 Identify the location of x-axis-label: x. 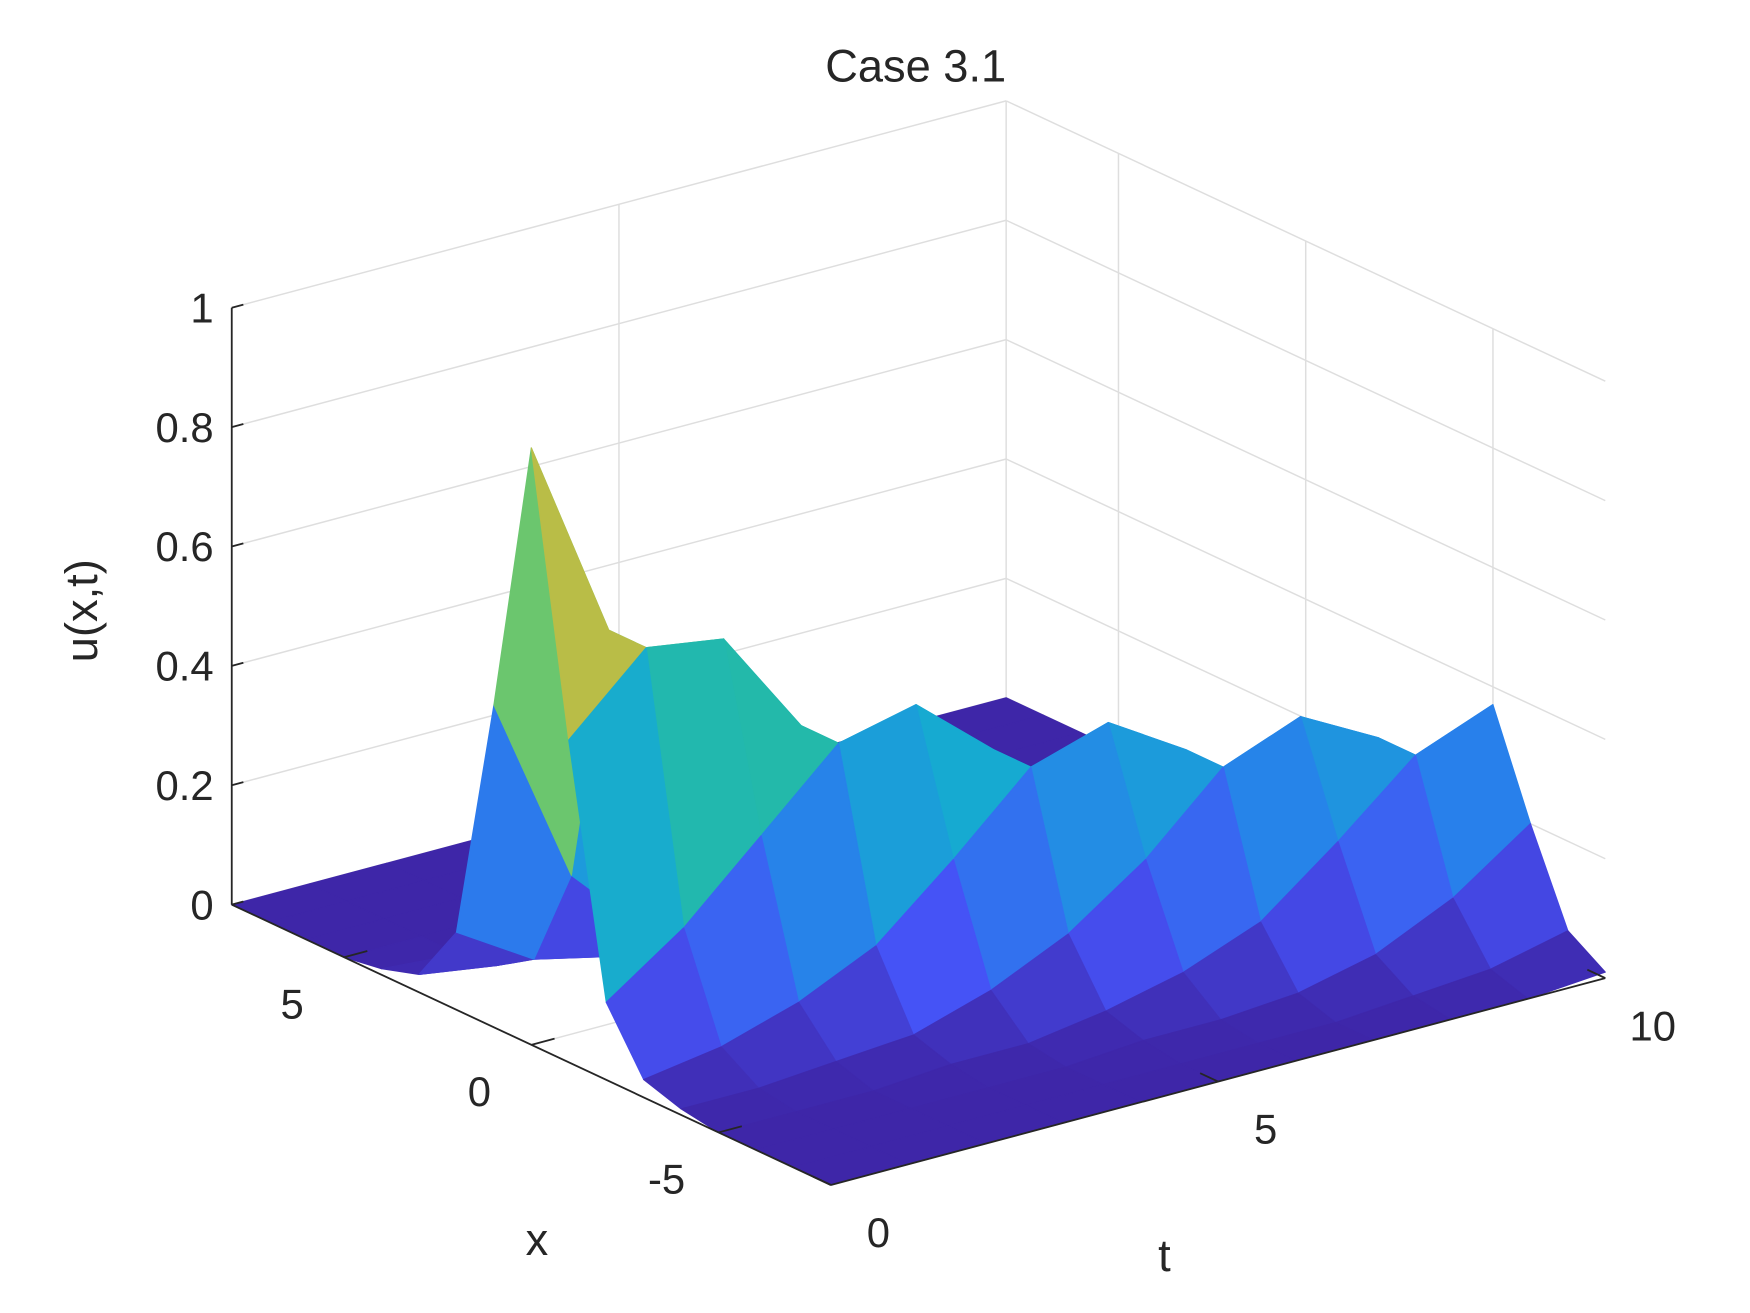
(537, 1239).